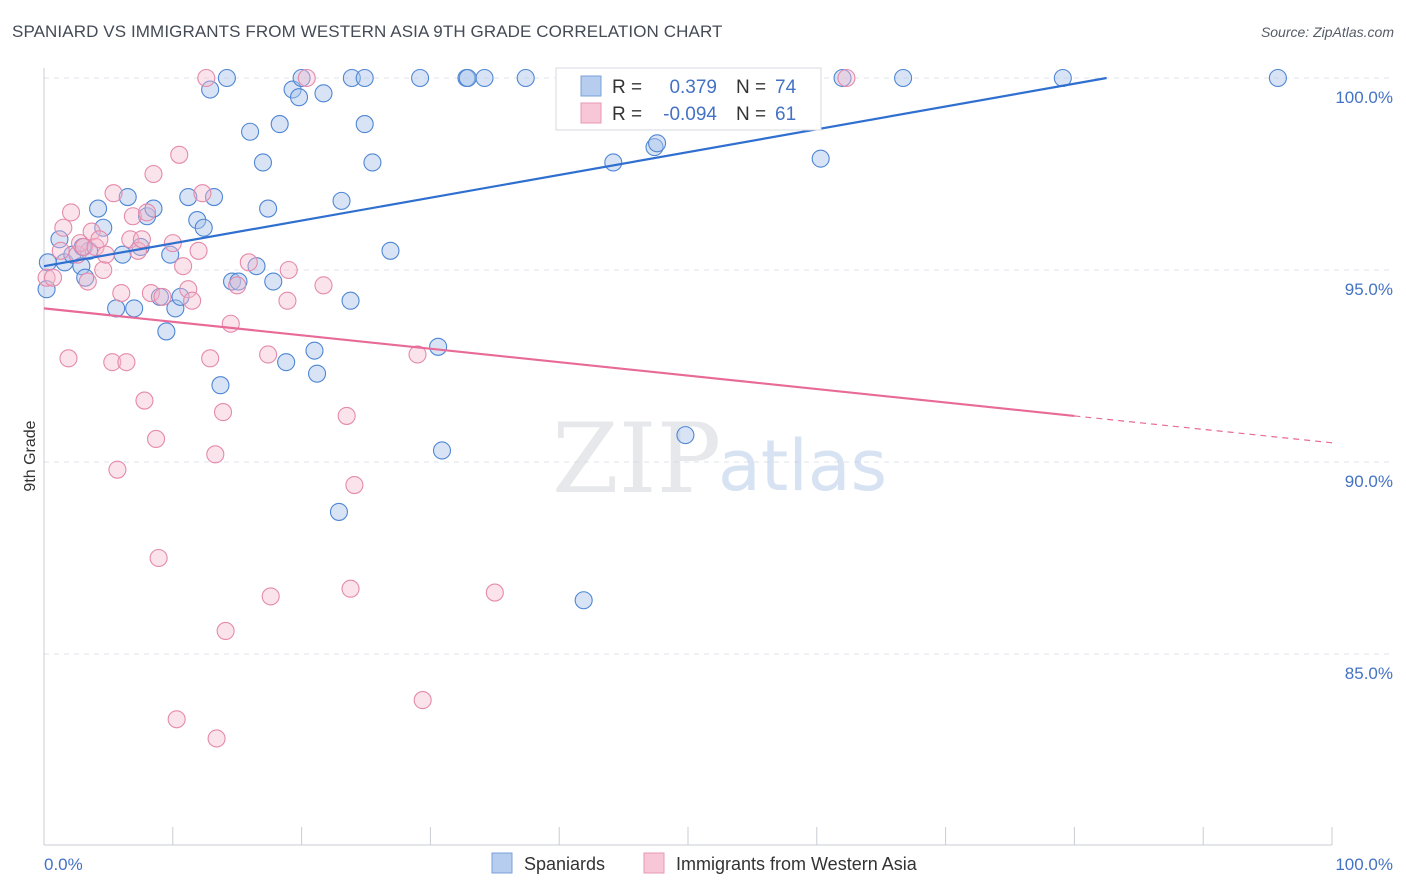  What do you see at coordinates (751, 87) in the screenshot?
I see `legend-n-label-1: N =` at bounding box center [751, 87].